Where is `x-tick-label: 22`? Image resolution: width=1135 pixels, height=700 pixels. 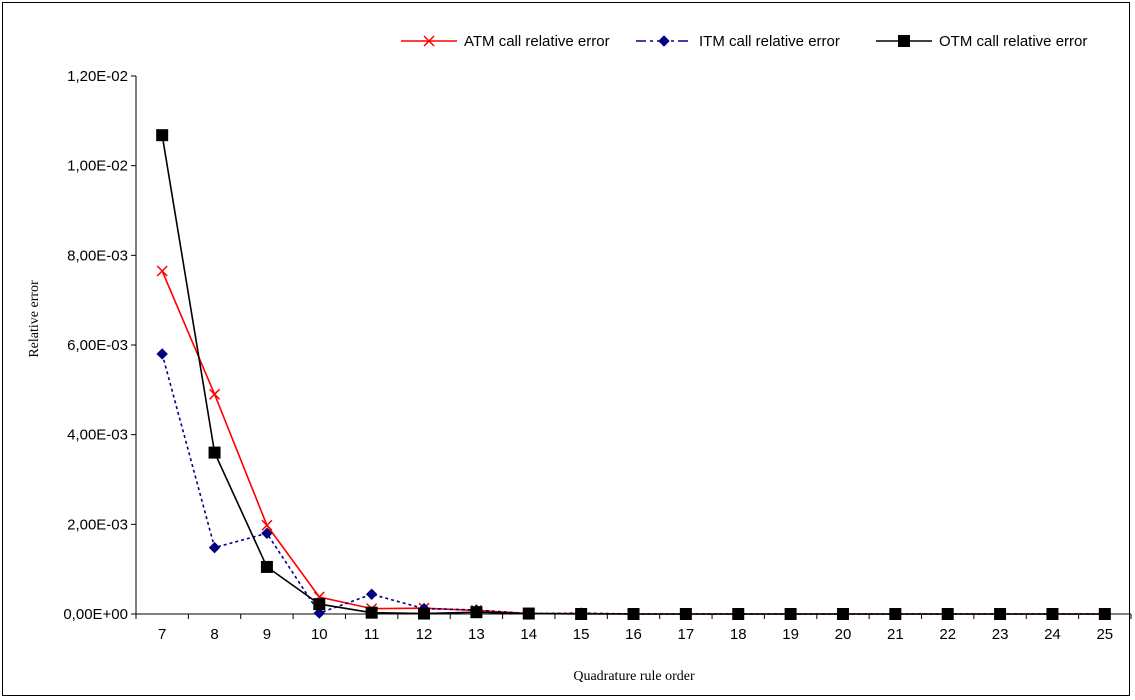 x-tick-label: 22 is located at coordinates (947, 634).